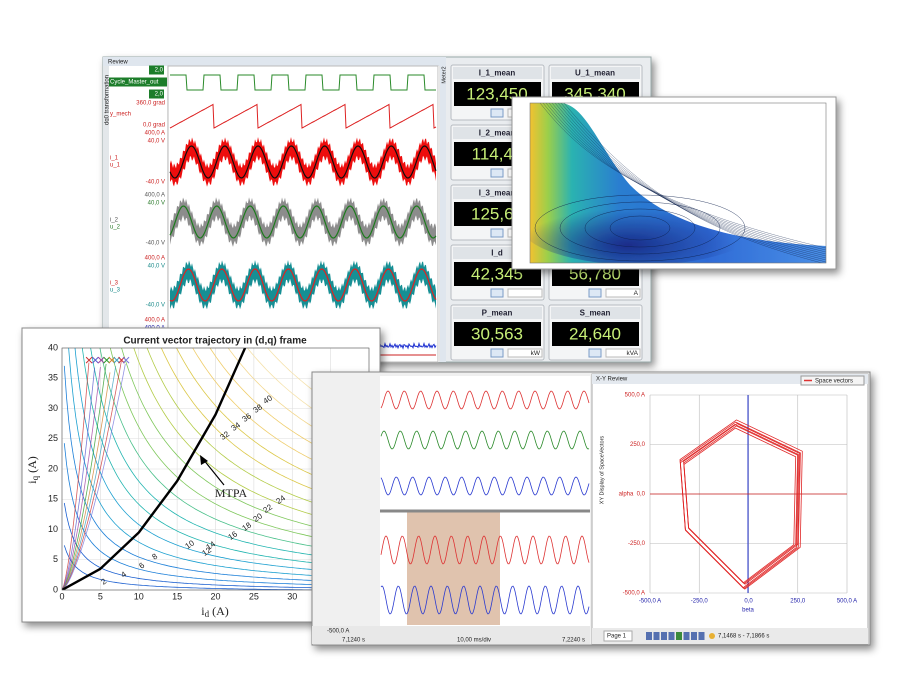  I want to click on torque-curve, so click(216, 567).